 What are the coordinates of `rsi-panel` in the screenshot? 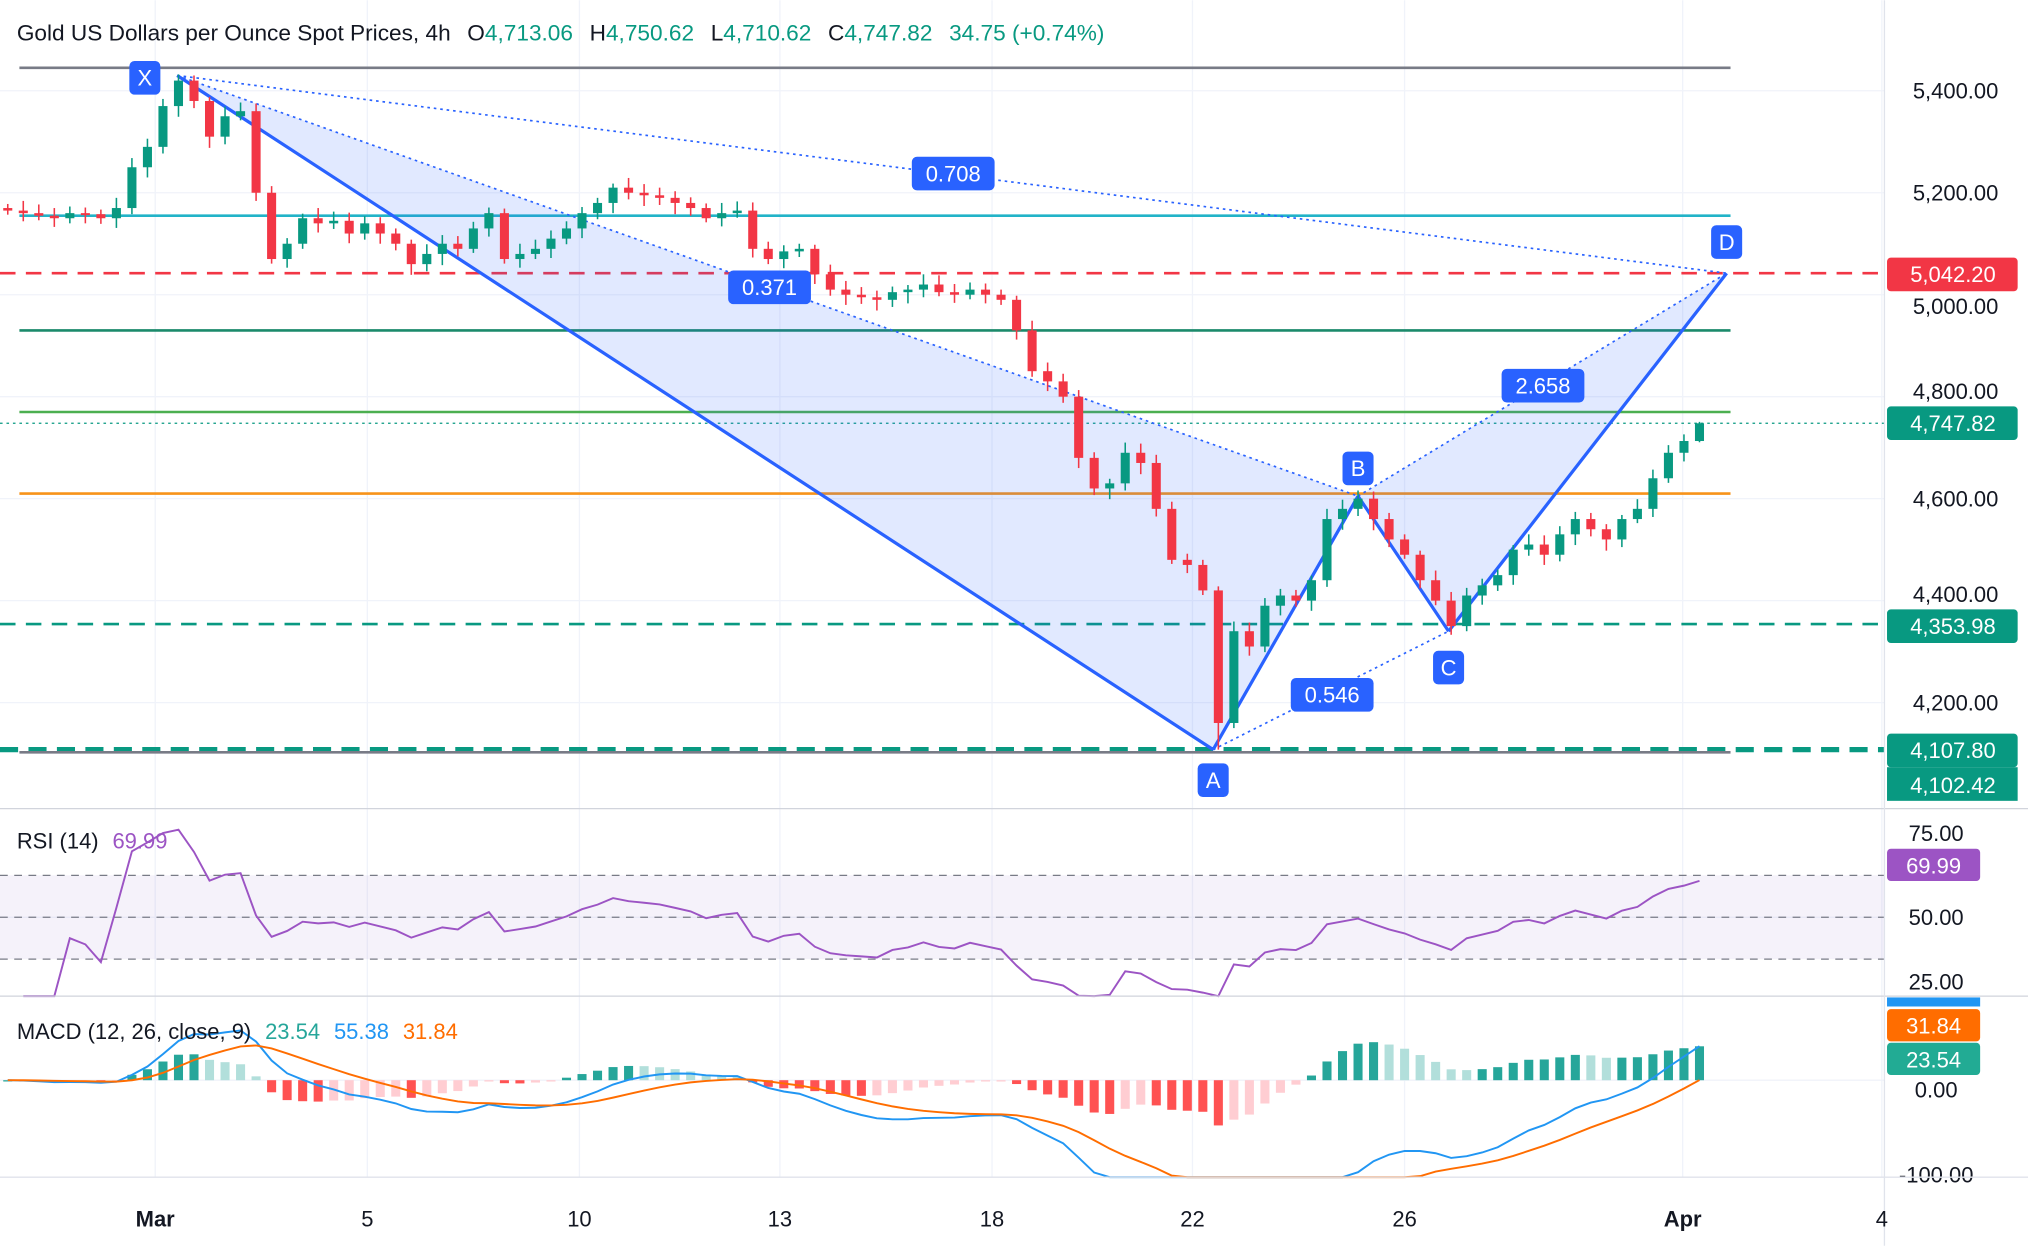 It's located at (942, 913).